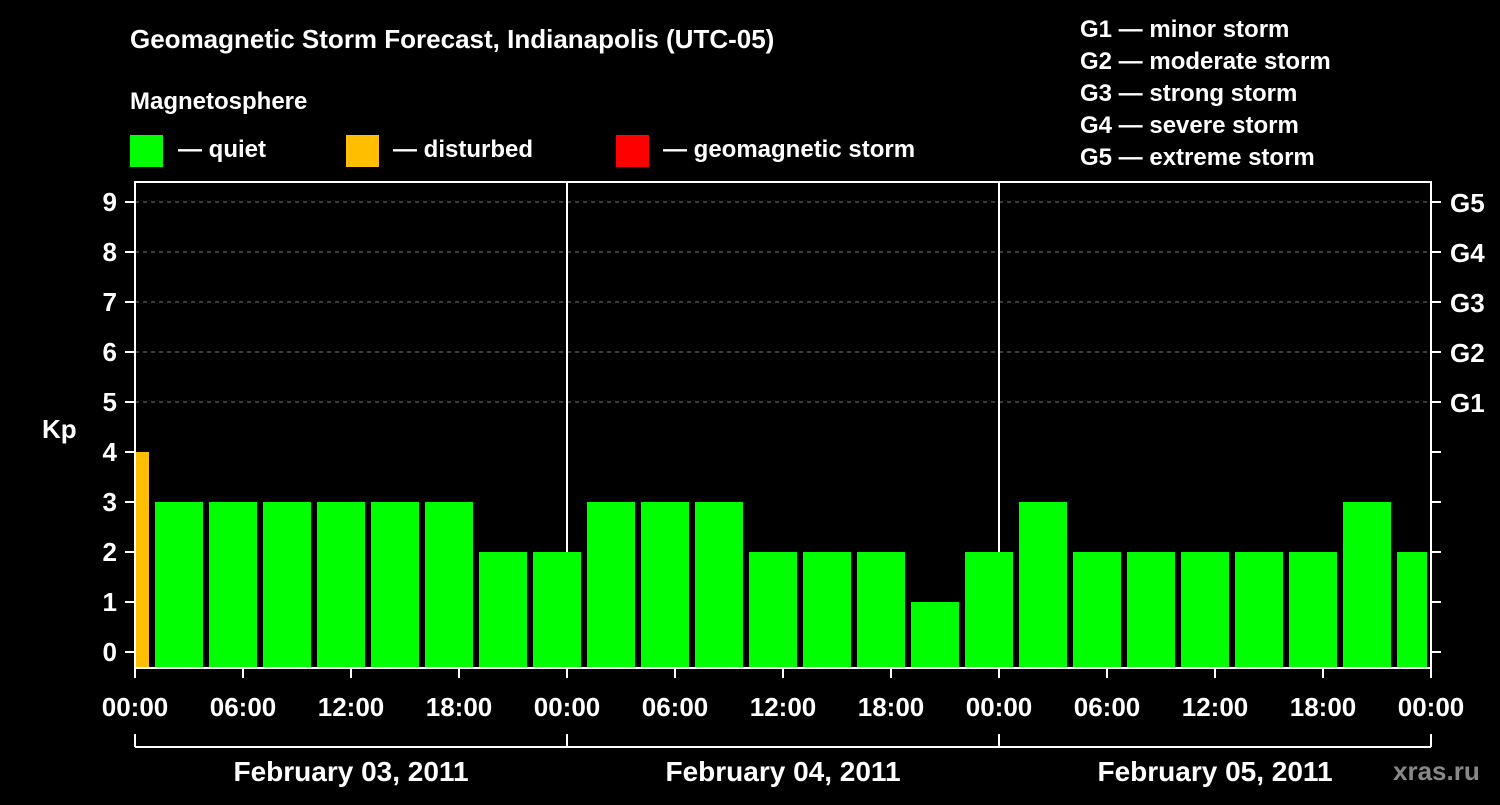 This screenshot has height=805, width=1500. Describe the element at coordinates (110, 352) in the screenshot. I see `y-tick-label: 6` at that location.